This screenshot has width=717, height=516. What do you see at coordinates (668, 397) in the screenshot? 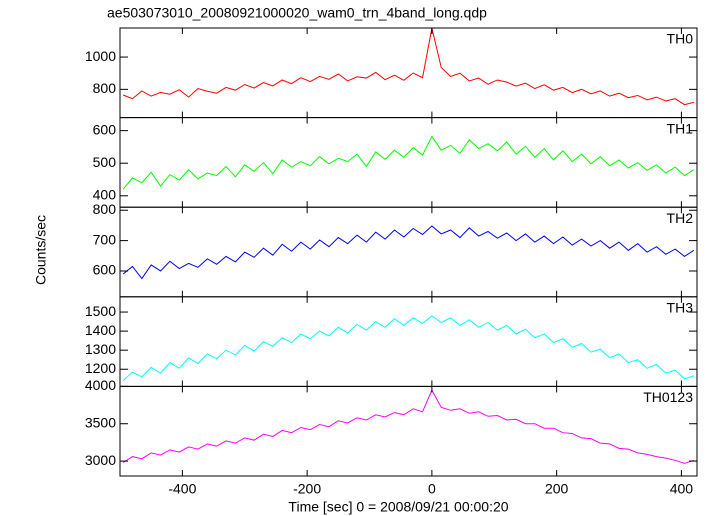
I see `band-label: TH0123` at bounding box center [668, 397].